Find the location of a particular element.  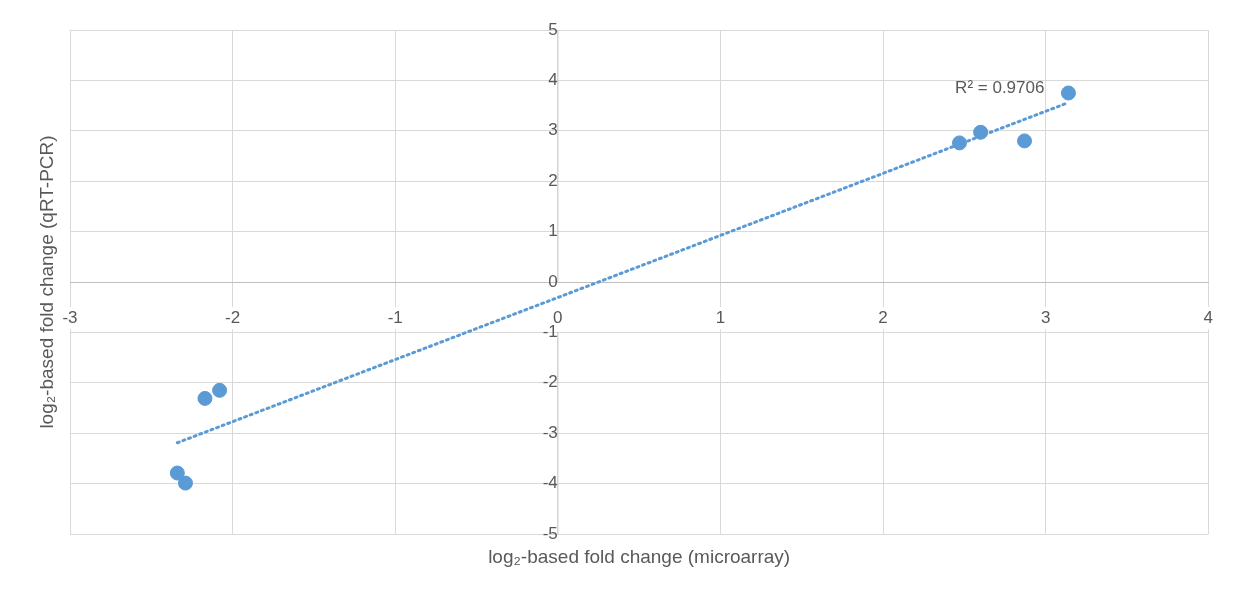

y-tick-label: -3 is located at coordinates (550, 432).